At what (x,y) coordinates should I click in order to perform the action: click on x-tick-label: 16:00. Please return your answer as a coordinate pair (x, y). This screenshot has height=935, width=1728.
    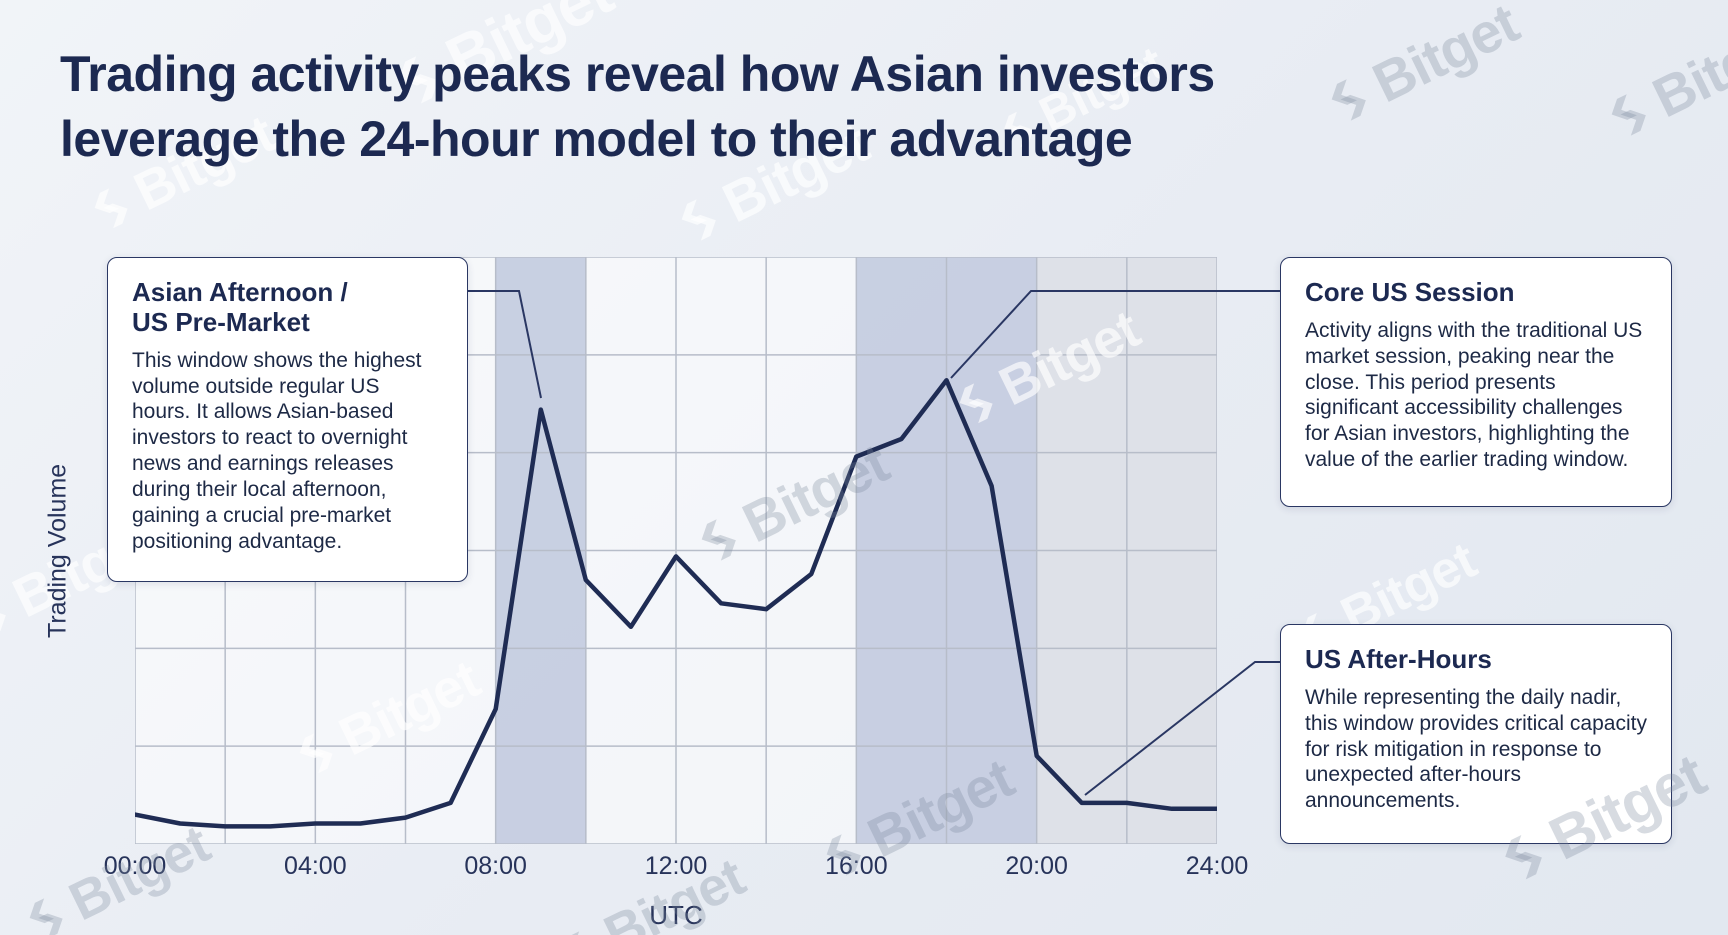
    Looking at the image, I should click on (856, 866).